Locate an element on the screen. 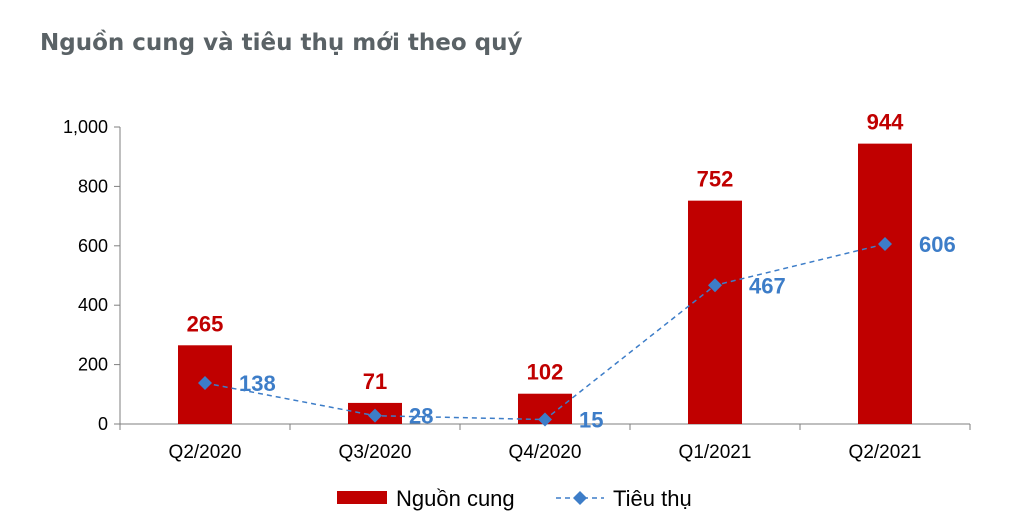 Image resolution: width=1024 pixels, height=527 pixels. bar-value-label: 71 is located at coordinates (375, 381).